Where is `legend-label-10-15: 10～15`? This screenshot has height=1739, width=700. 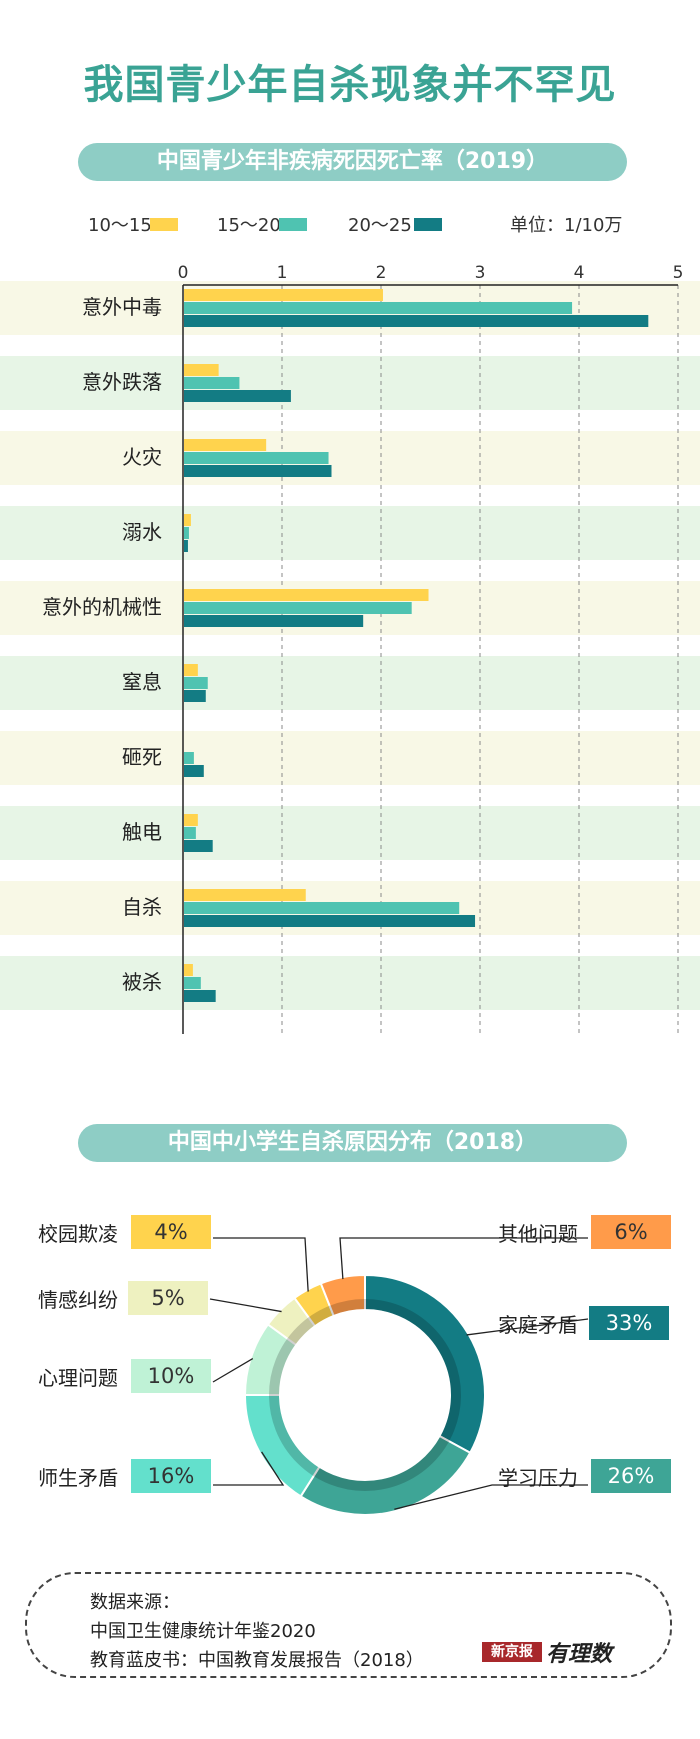
legend-label-10-15: 10～15 is located at coordinates (120, 225).